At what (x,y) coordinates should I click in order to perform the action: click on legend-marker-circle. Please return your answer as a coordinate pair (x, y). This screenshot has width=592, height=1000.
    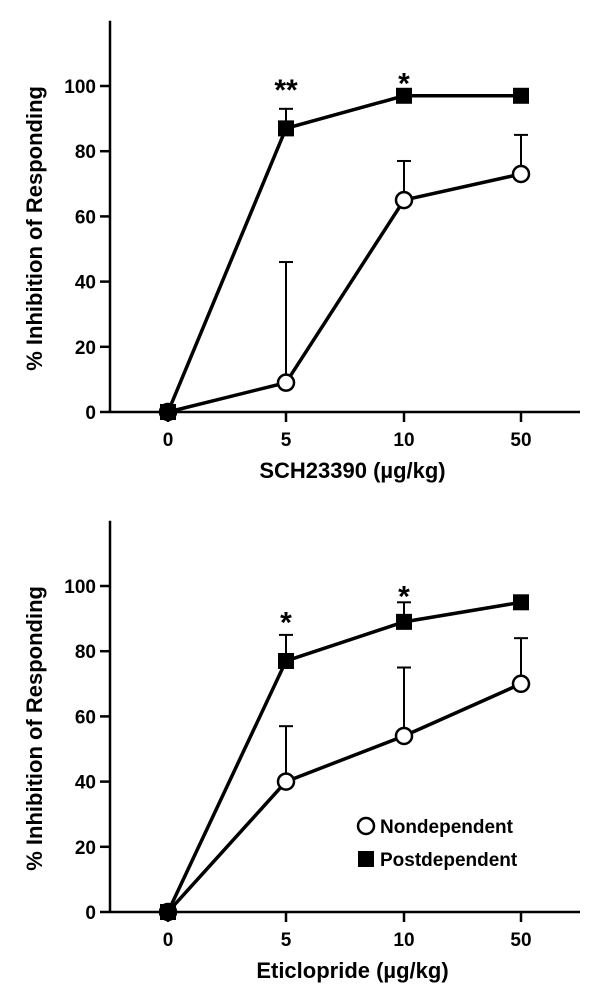
    Looking at the image, I should click on (366, 826).